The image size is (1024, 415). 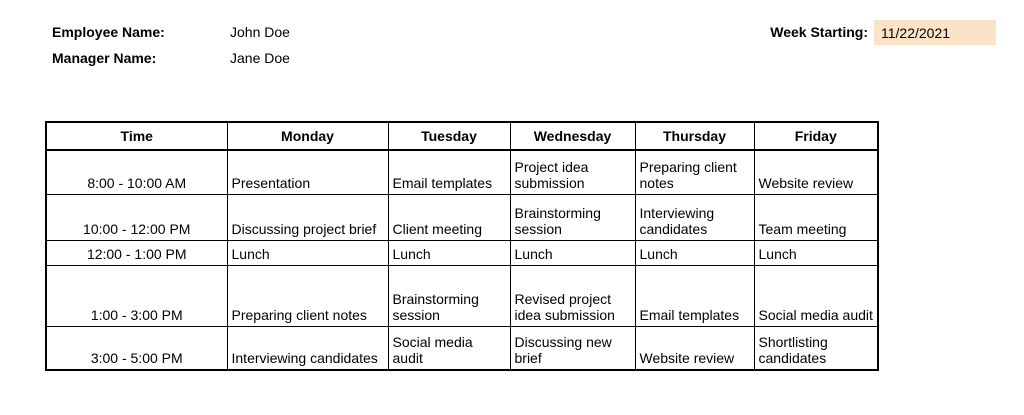 I want to click on schedule-cell: Shortlisting candidates, so click(x=816, y=348).